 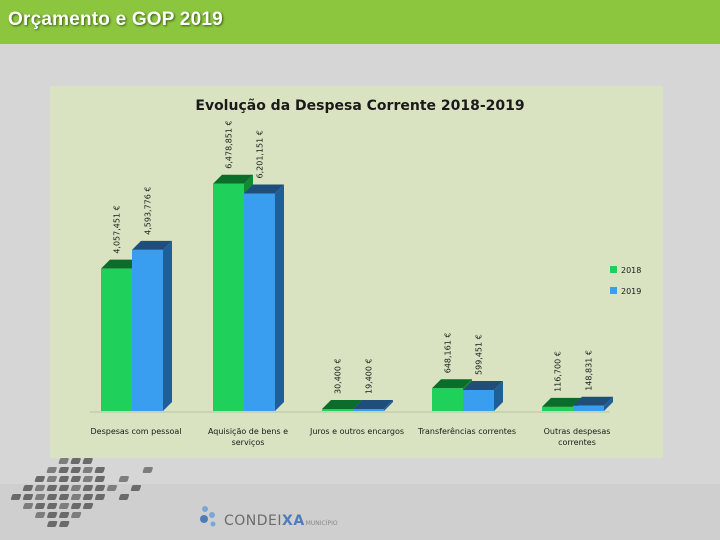 What do you see at coordinates (115, 19) in the screenshot?
I see `slide-title: Orçamento e GOP 2019` at bounding box center [115, 19].